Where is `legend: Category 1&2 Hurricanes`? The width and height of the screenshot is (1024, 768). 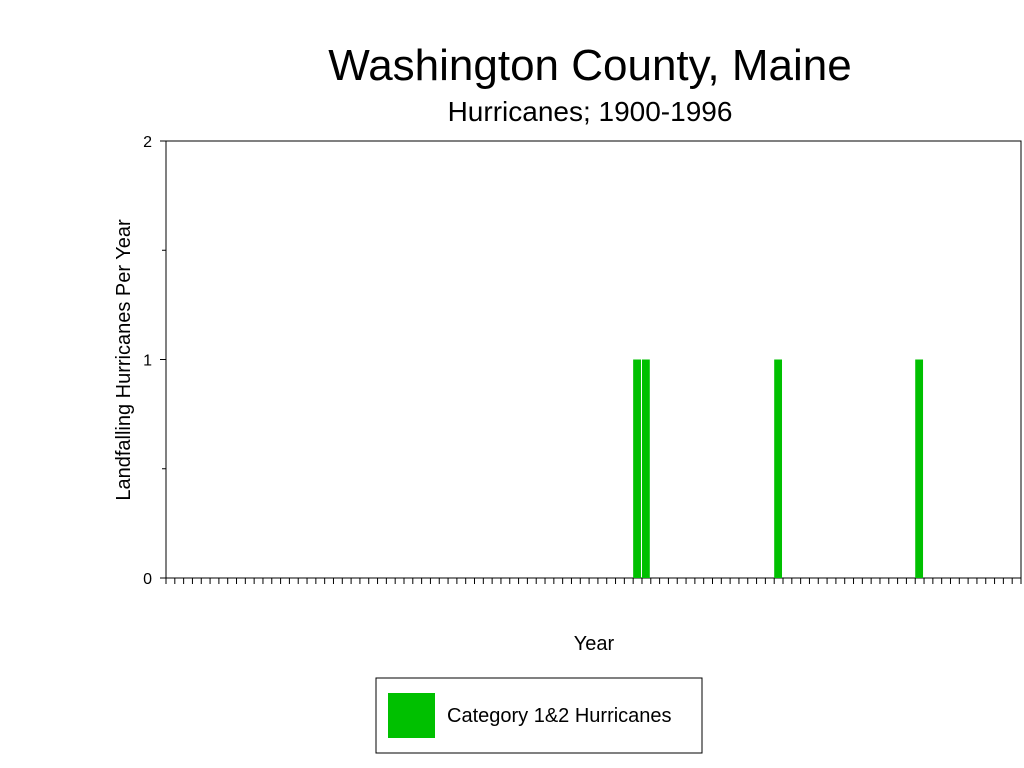
legend: Category 1&2 Hurricanes is located at coordinates (539, 715).